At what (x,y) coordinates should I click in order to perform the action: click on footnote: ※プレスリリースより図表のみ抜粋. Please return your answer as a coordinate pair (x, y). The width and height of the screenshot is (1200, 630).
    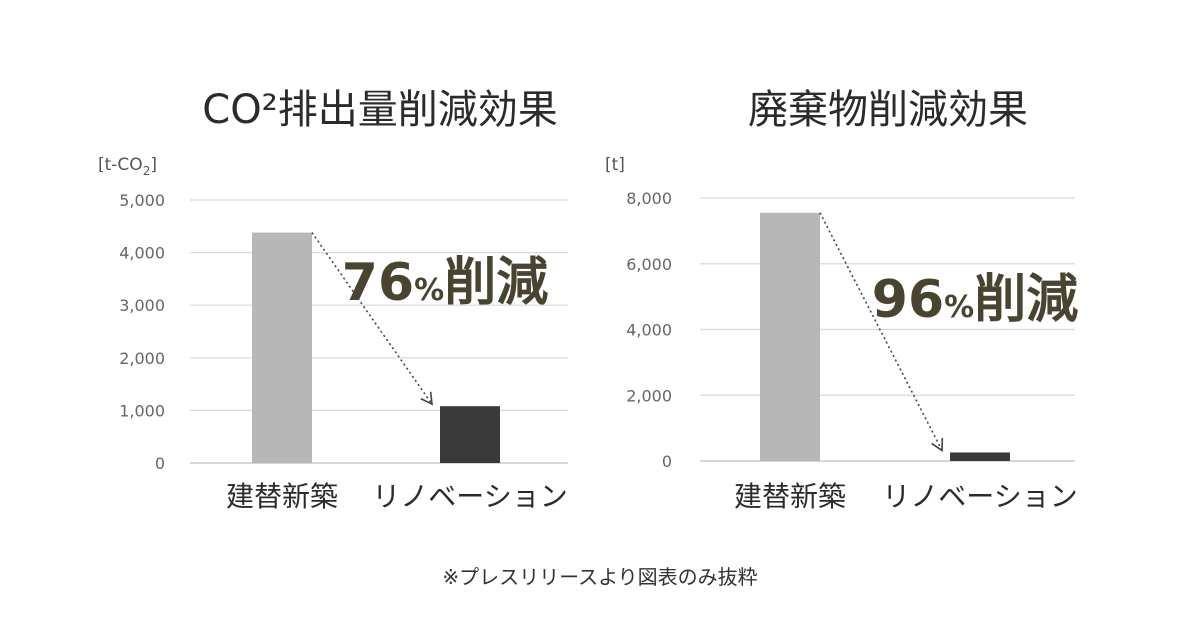
    Looking at the image, I should click on (599, 577).